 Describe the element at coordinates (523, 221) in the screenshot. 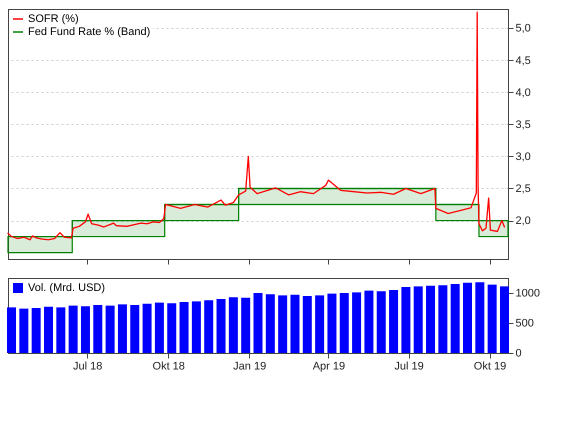

I see `y-tick-label: 2,0` at that location.